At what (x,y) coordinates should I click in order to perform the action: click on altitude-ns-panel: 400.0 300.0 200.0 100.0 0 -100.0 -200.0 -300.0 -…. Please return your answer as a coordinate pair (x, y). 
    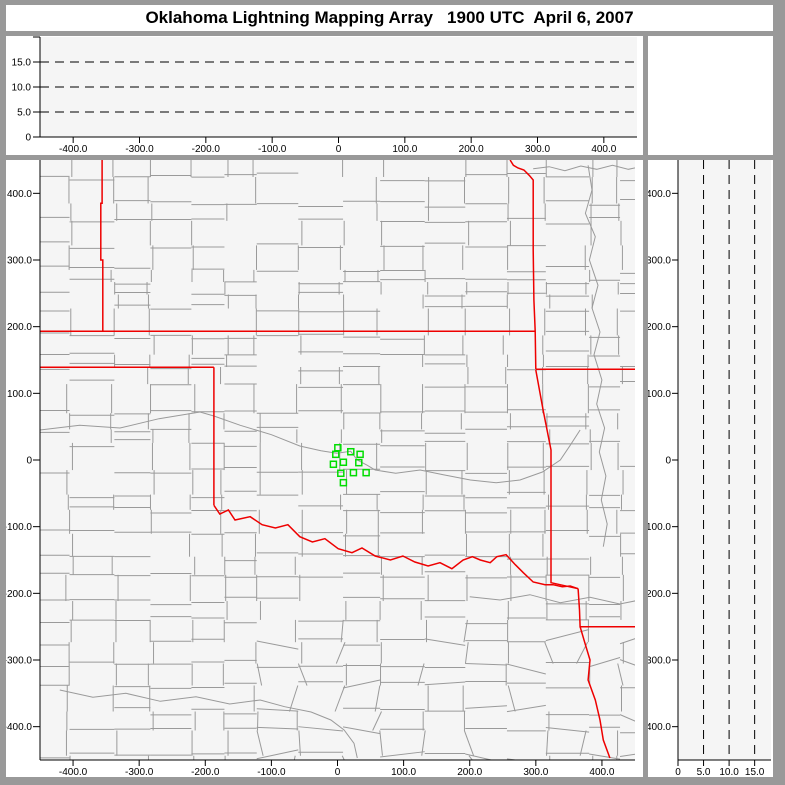
    Looking at the image, I should click on (710, 468).